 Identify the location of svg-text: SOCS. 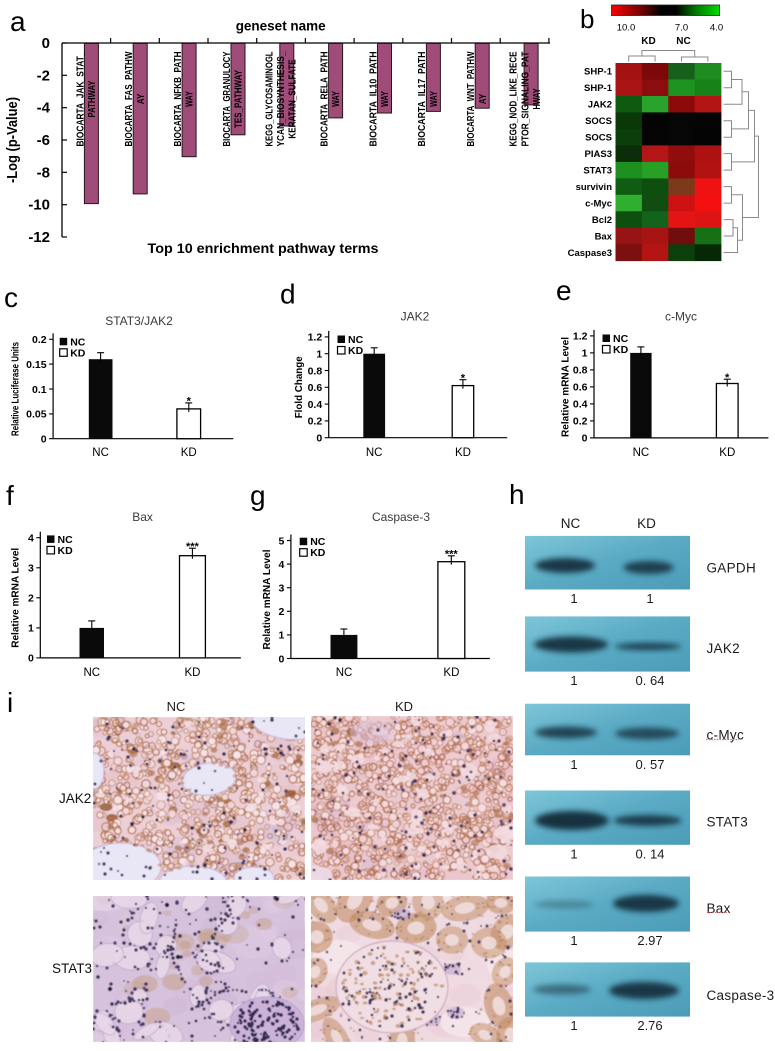
(598, 138).